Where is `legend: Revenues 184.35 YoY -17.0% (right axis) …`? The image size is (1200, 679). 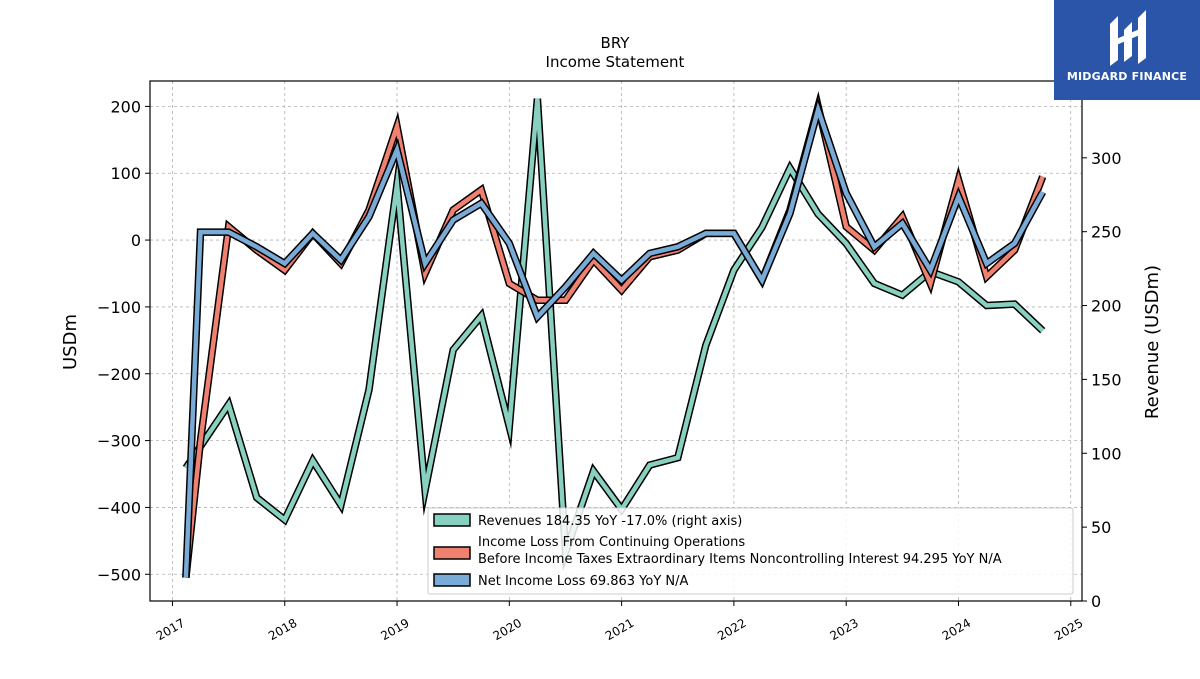 legend: Revenues 184.35 YoY -17.0% (right axis) … is located at coordinates (750, 551).